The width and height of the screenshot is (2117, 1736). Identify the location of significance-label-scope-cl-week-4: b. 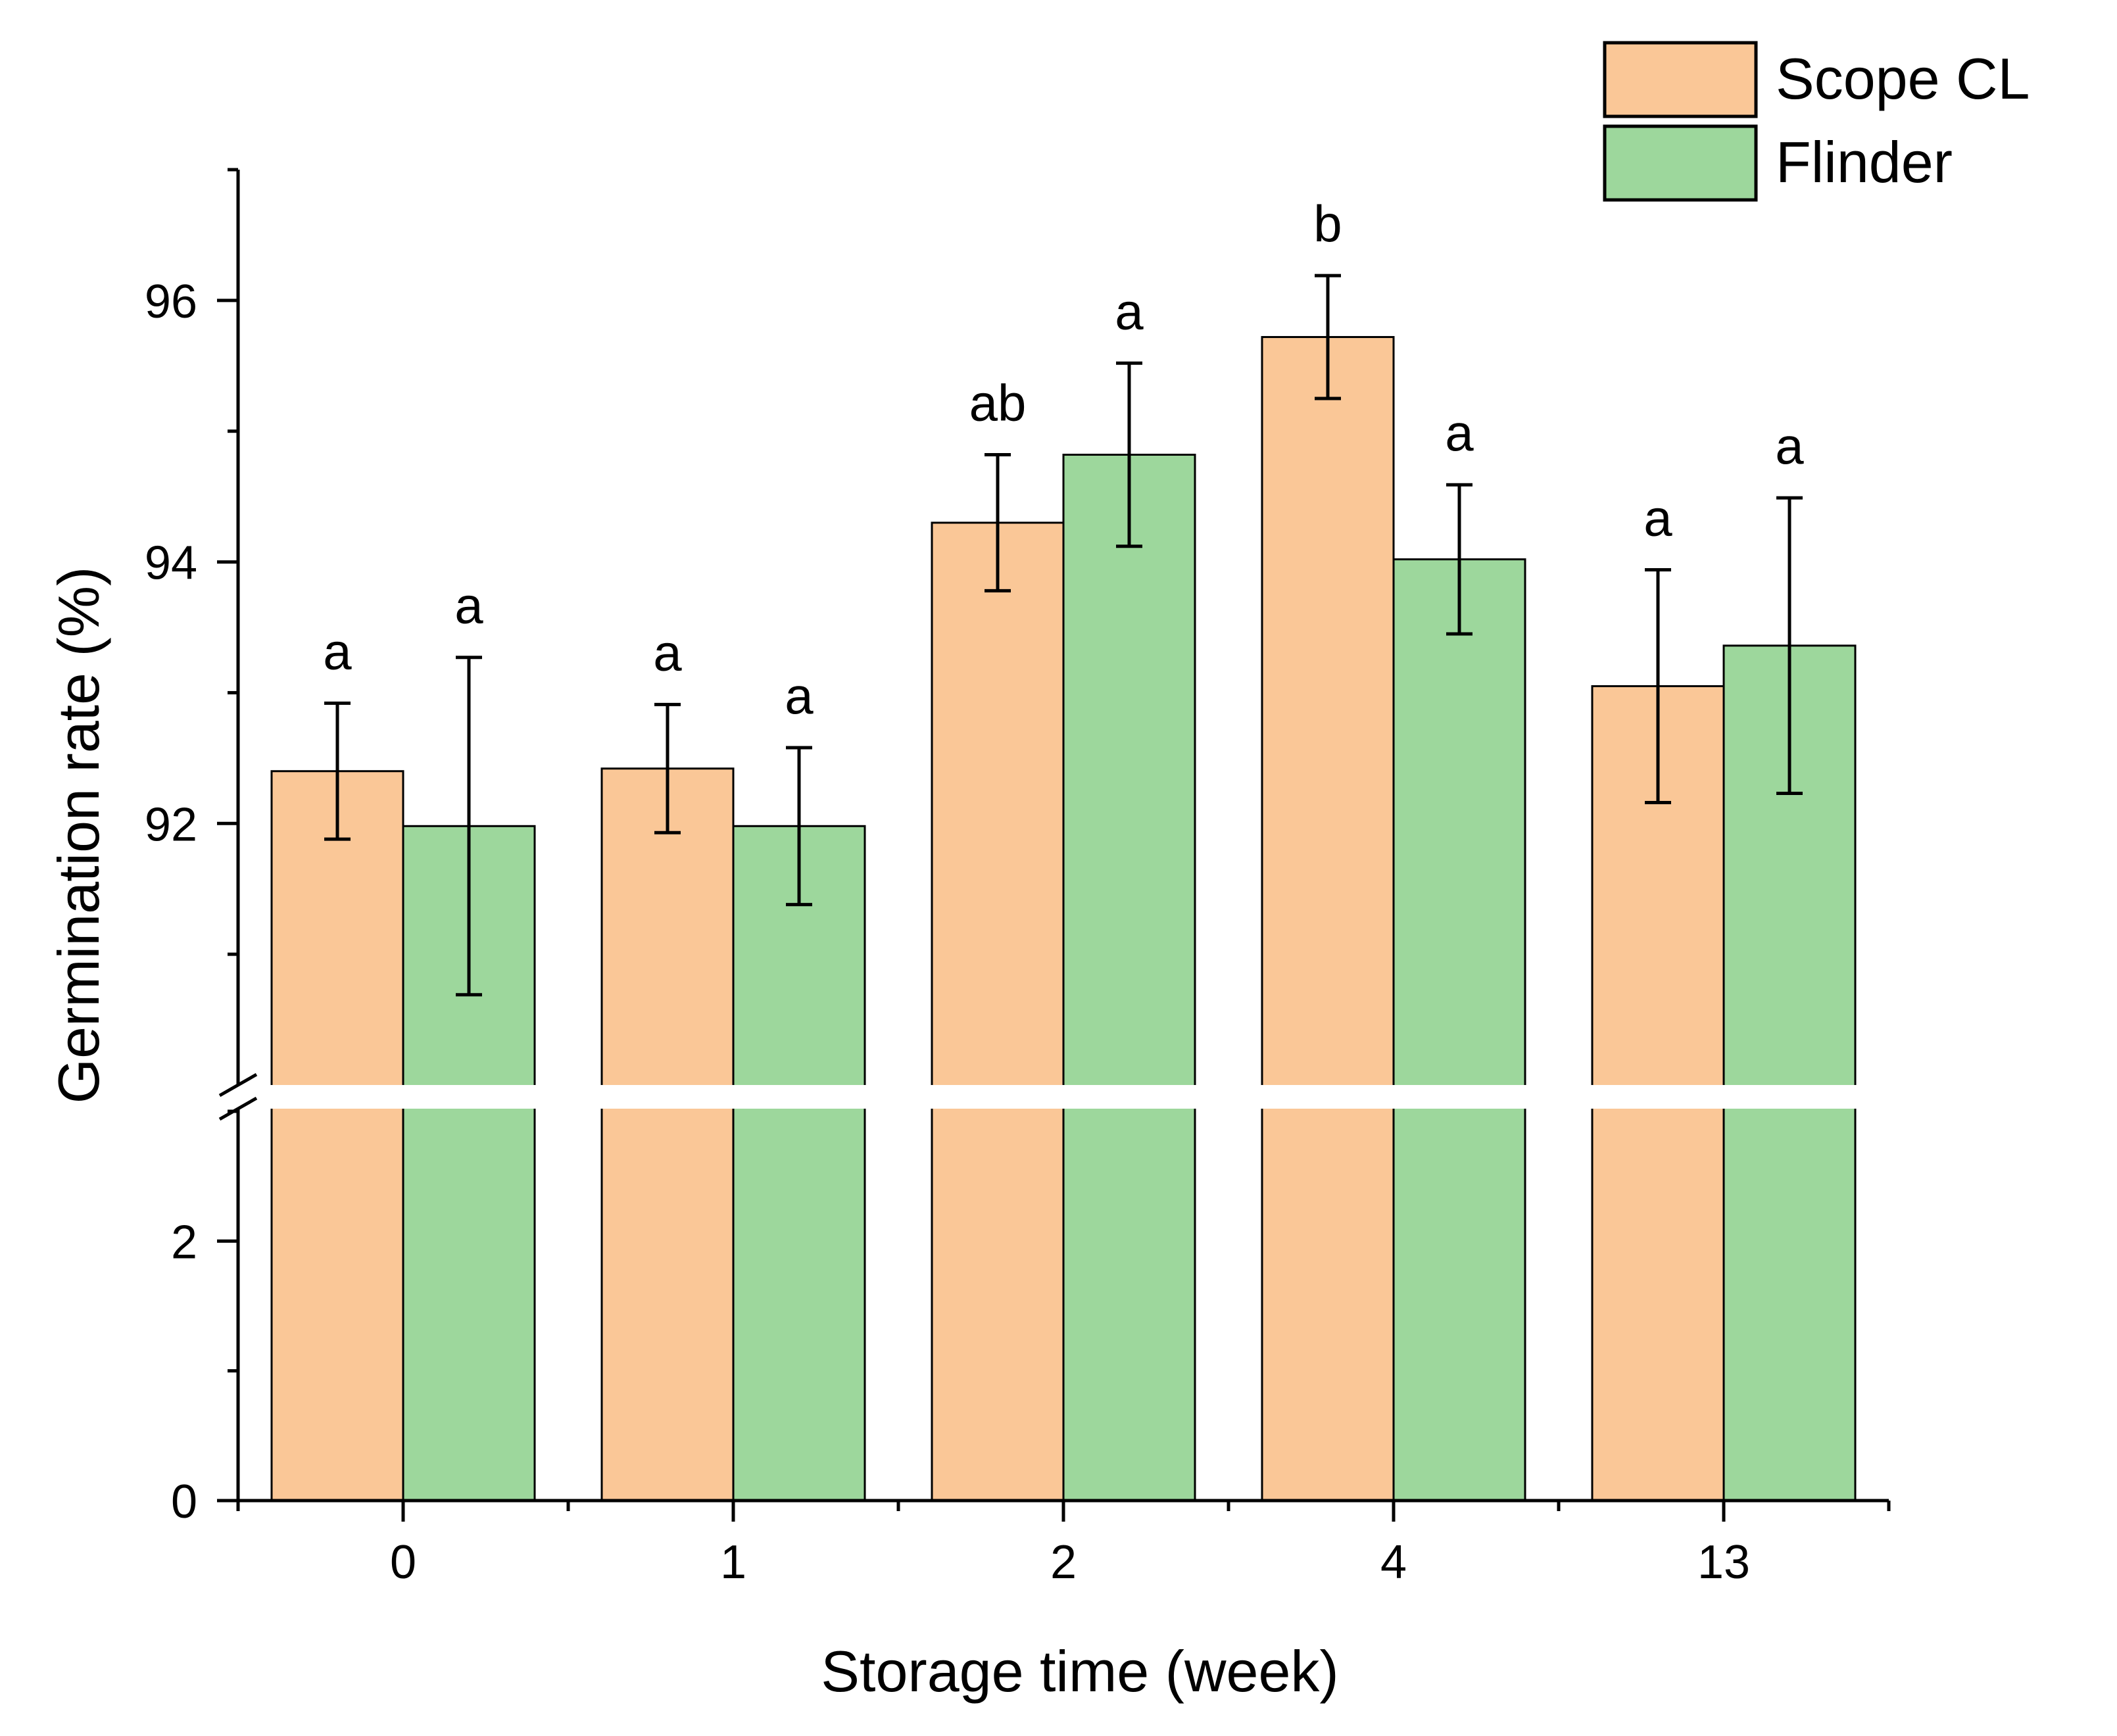
(1328, 224).